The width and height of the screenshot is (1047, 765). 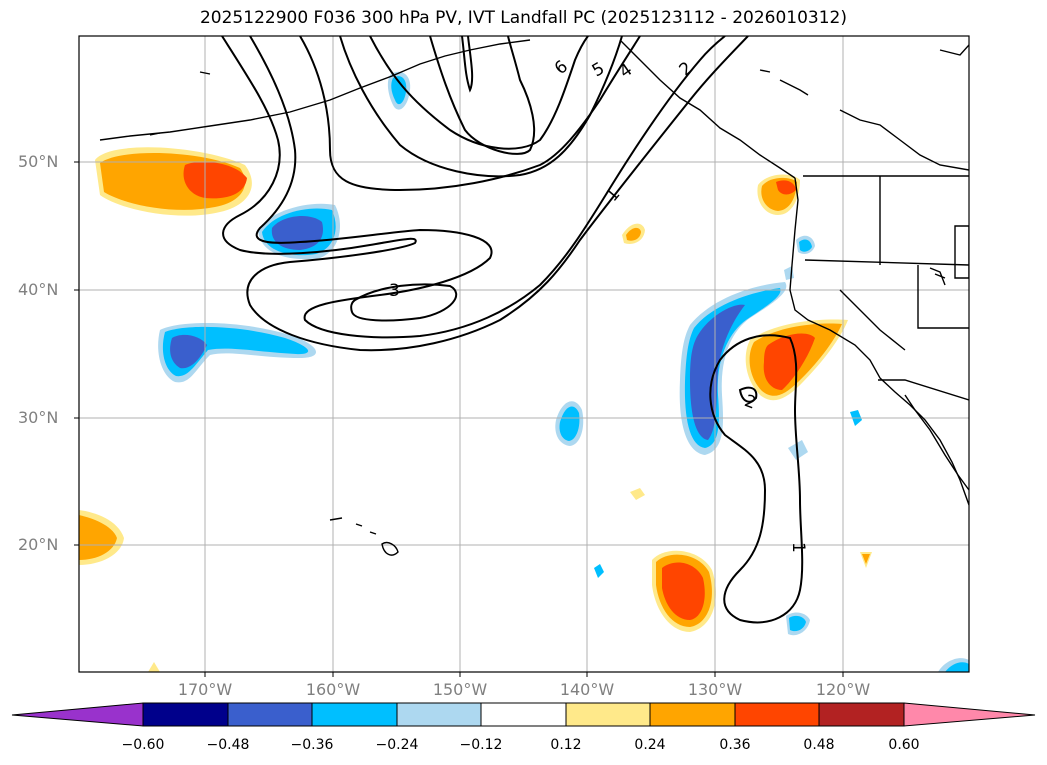 What do you see at coordinates (798, 547) in the screenshot?
I see `contour-label: 1` at bounding box center [798, 547].